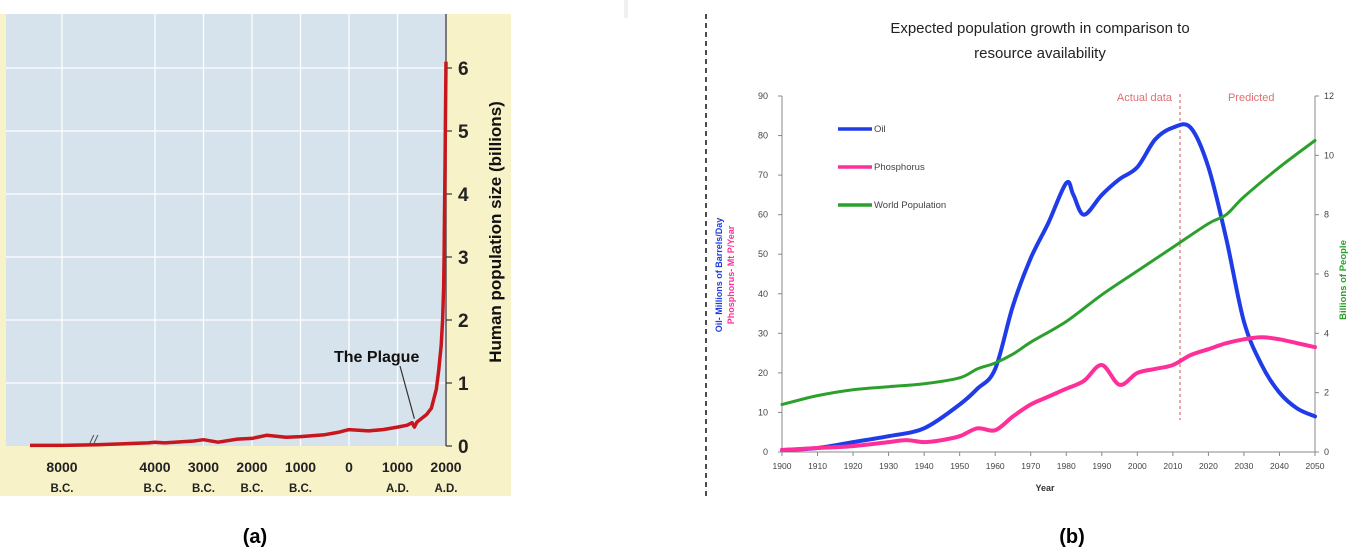 Image resolution: width=1356 pixels, height=554 pixels. Describe the element at coordinates (1279, 466) in the screenshot. I see `panel-b-x-tick-label-14: 2040` at that location.